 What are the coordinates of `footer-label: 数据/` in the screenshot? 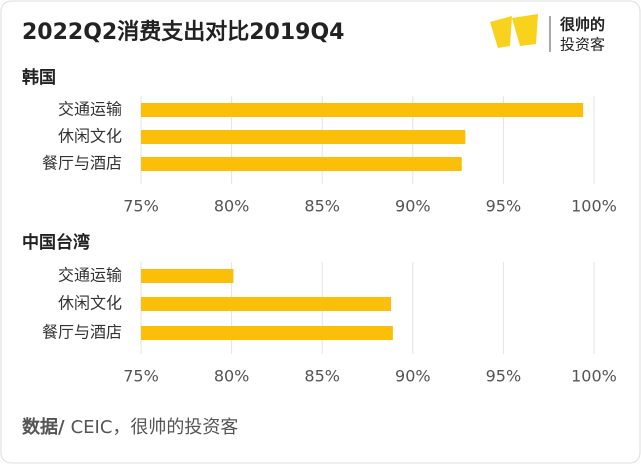 It's located at (43, 427).